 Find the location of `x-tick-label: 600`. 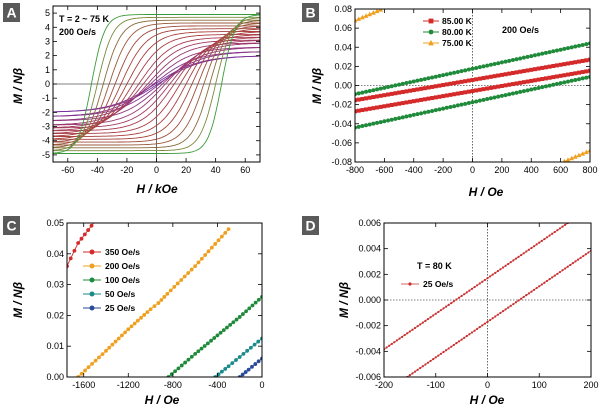

x-tick-label: 600 is located at coordinates (560, 170).